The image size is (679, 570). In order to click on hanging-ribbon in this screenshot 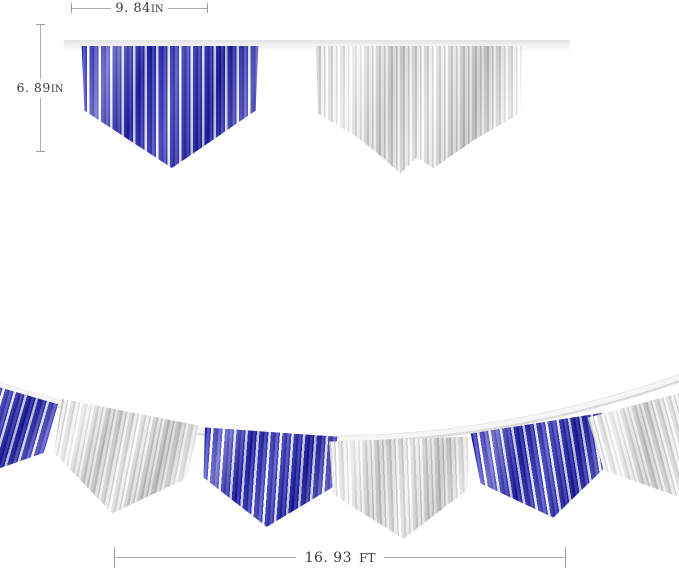, I will do `click(317, 43)`.